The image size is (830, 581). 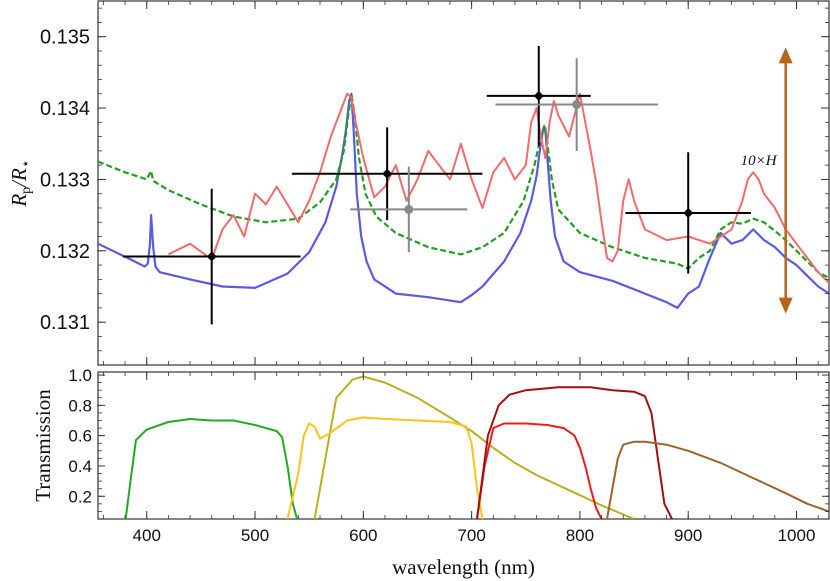 I want to click on x-tick-label: 800, so click(x=580, y=535).